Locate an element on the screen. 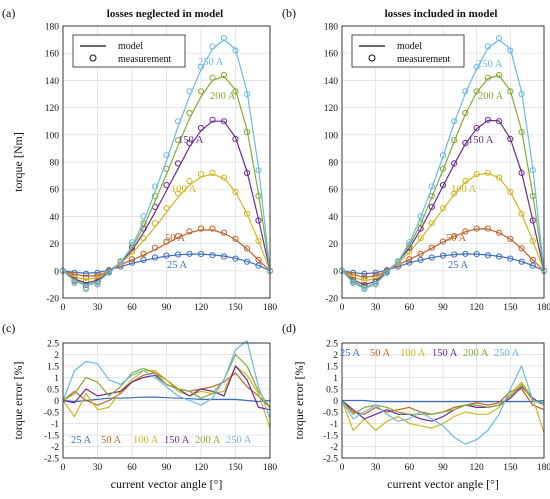 Image resolution: width=550 pixels, height=499 pixels. legend-c-150: 150 A is located at coordinates (177, 440).